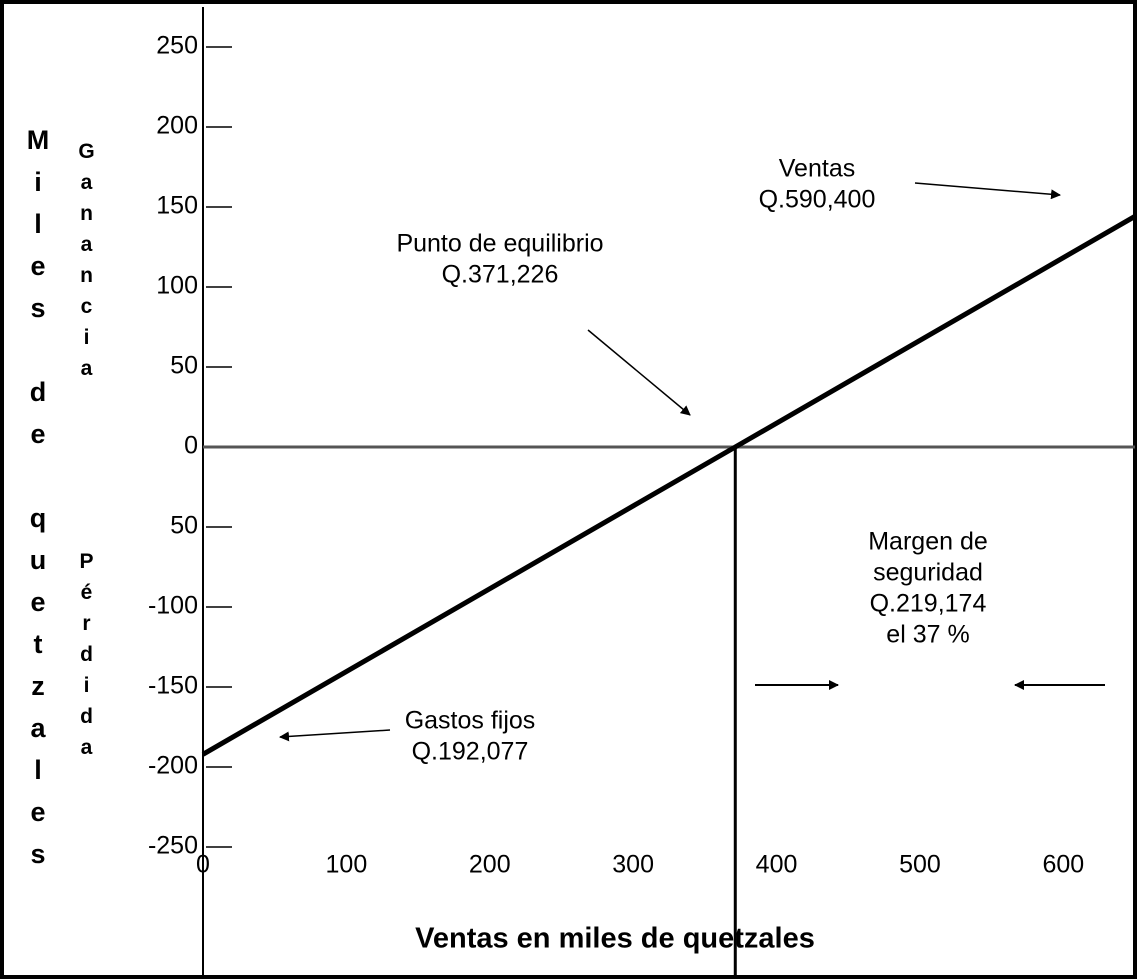  Describe the element at coordinates (173, 766) in the screenshot. I see `y-tick-label: -200` at that location.